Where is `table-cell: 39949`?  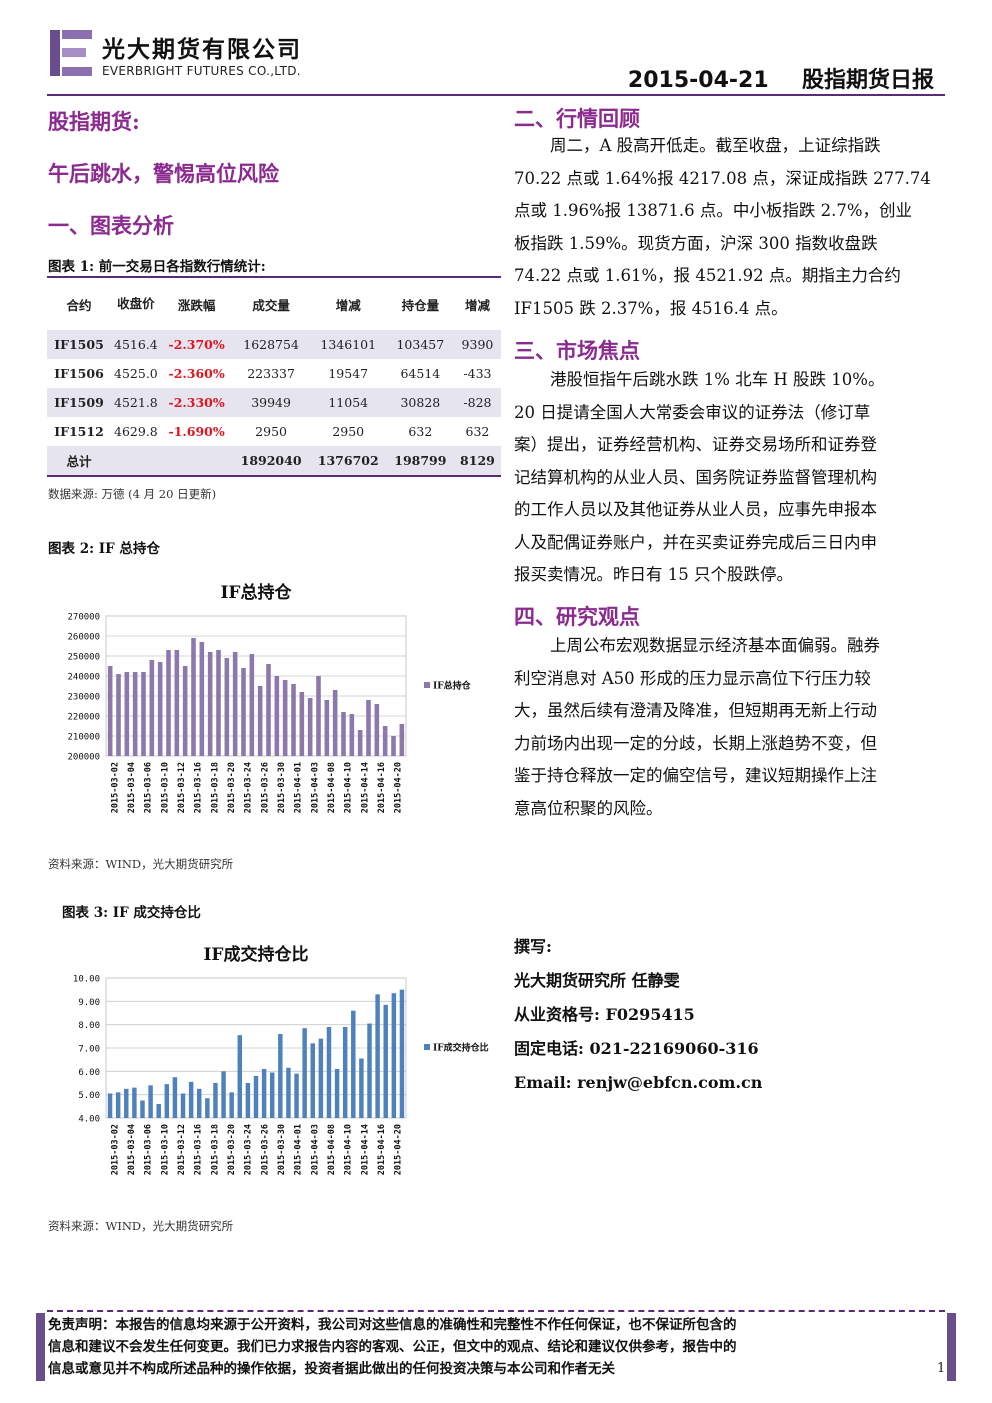 table-cell: 39949 is located at coordinates (271, 402).